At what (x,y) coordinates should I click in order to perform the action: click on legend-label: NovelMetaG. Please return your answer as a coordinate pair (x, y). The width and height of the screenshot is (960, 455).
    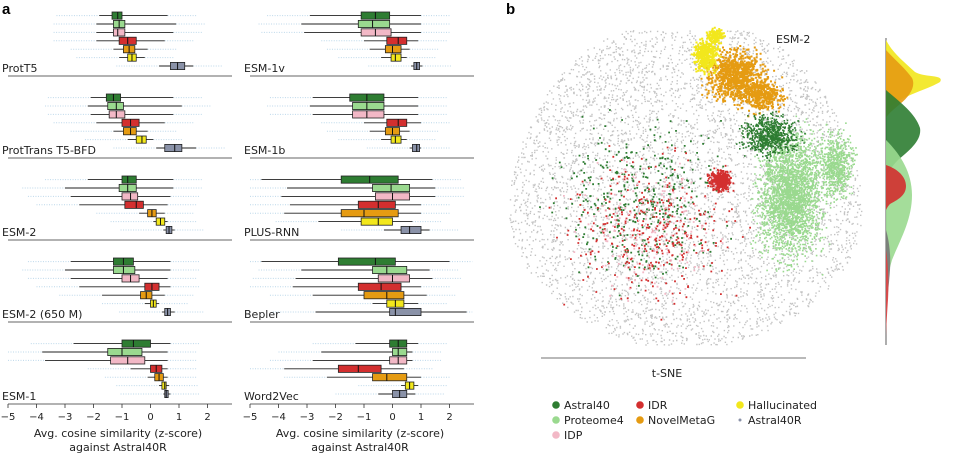
    Looking at the image, I should click on (681, 420).